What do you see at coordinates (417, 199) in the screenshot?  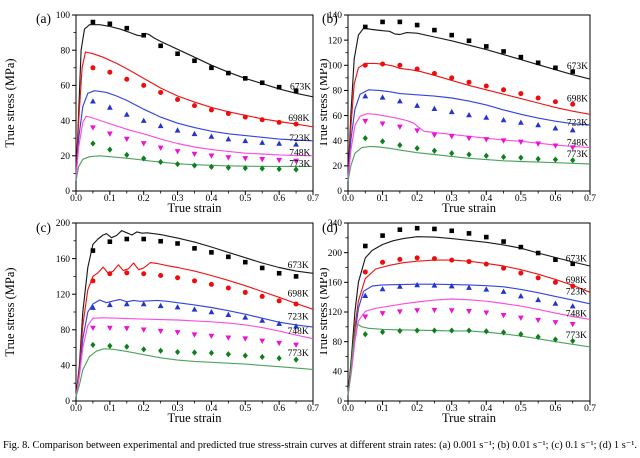 I see `x-tick-label: 0.2` at bounding box center [417, 199].